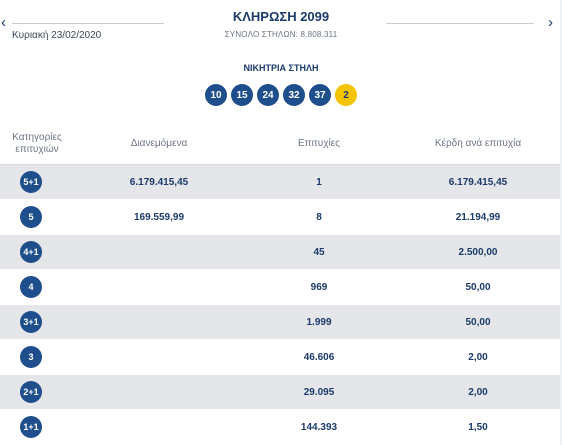  Describe the element at coordinates (159, 217) in the screenshot. I see `distributed-cell: 169.559,99` at that location.